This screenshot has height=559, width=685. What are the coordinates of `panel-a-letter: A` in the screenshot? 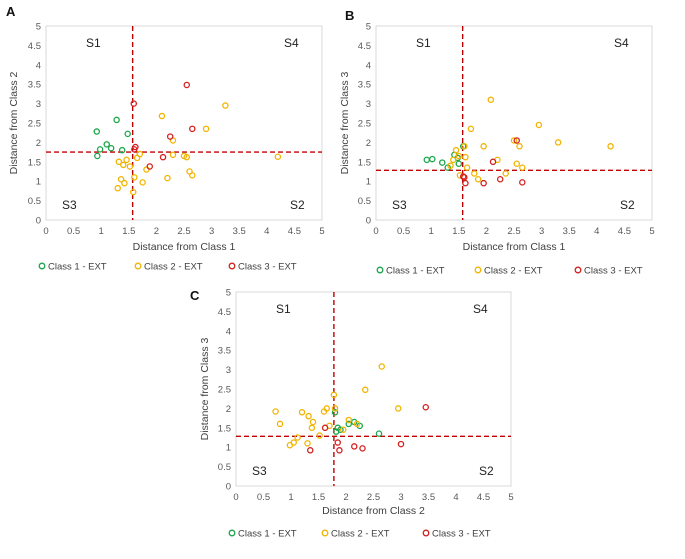 It's located at (11, 11).